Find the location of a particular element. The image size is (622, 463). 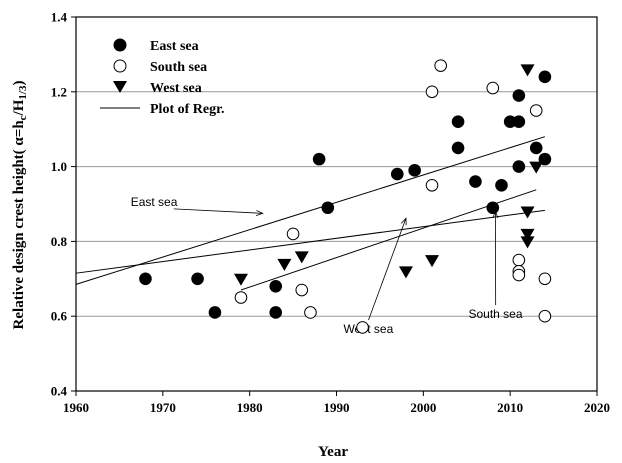

y-tick-label-3: 1.0 is located at coordinates (59, 166).